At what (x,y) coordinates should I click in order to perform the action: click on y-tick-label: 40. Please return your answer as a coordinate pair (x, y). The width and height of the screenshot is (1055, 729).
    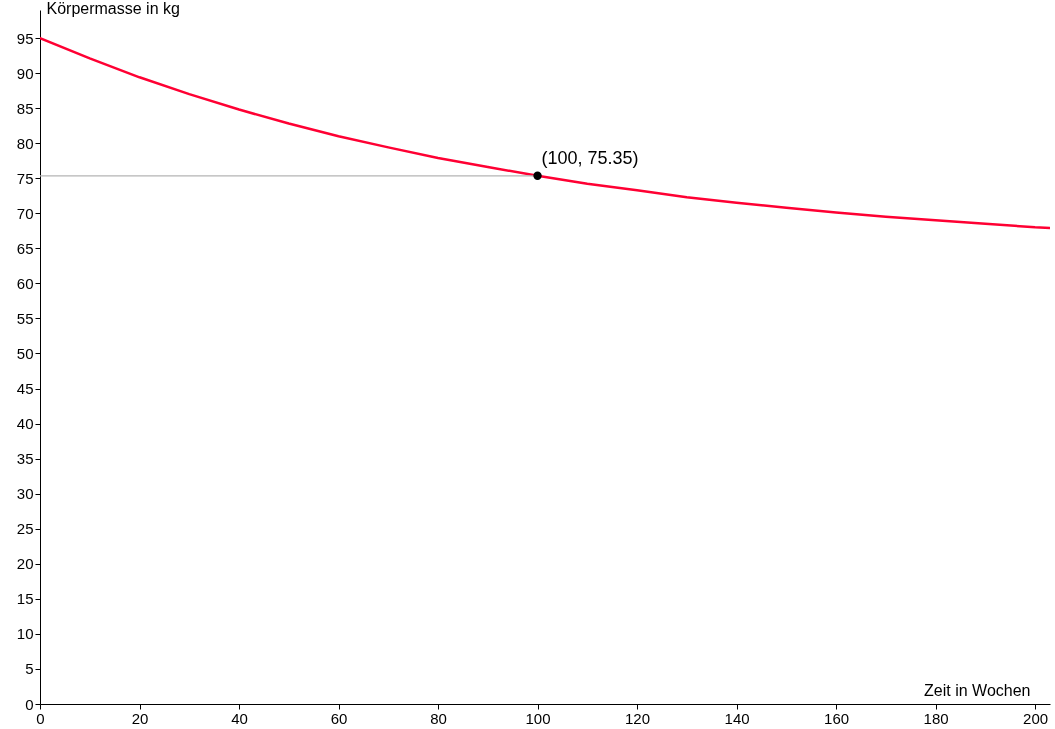
    Looking at the image, I should click on (25, 424).